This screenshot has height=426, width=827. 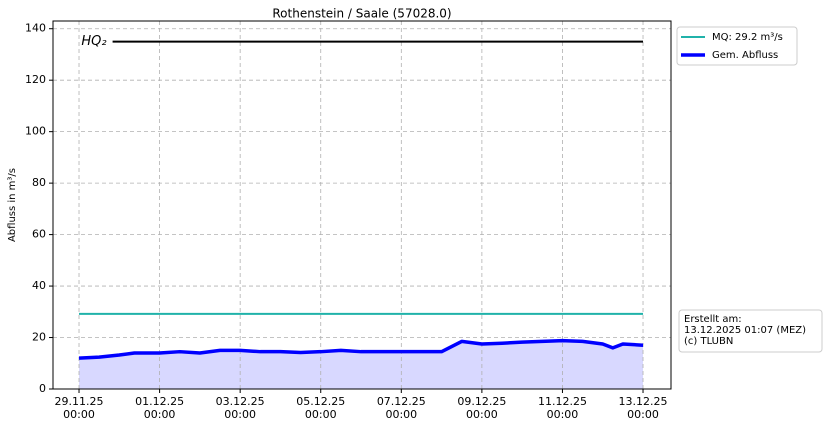 I want to click on area, so click(x=361, y=364).